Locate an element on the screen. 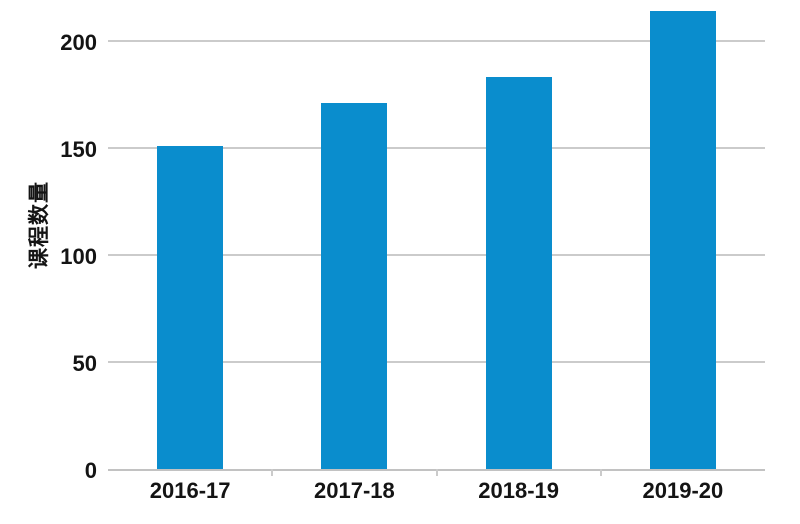  x-category-label-2019-20: 2019-20 is located at coordinates (683, 490).